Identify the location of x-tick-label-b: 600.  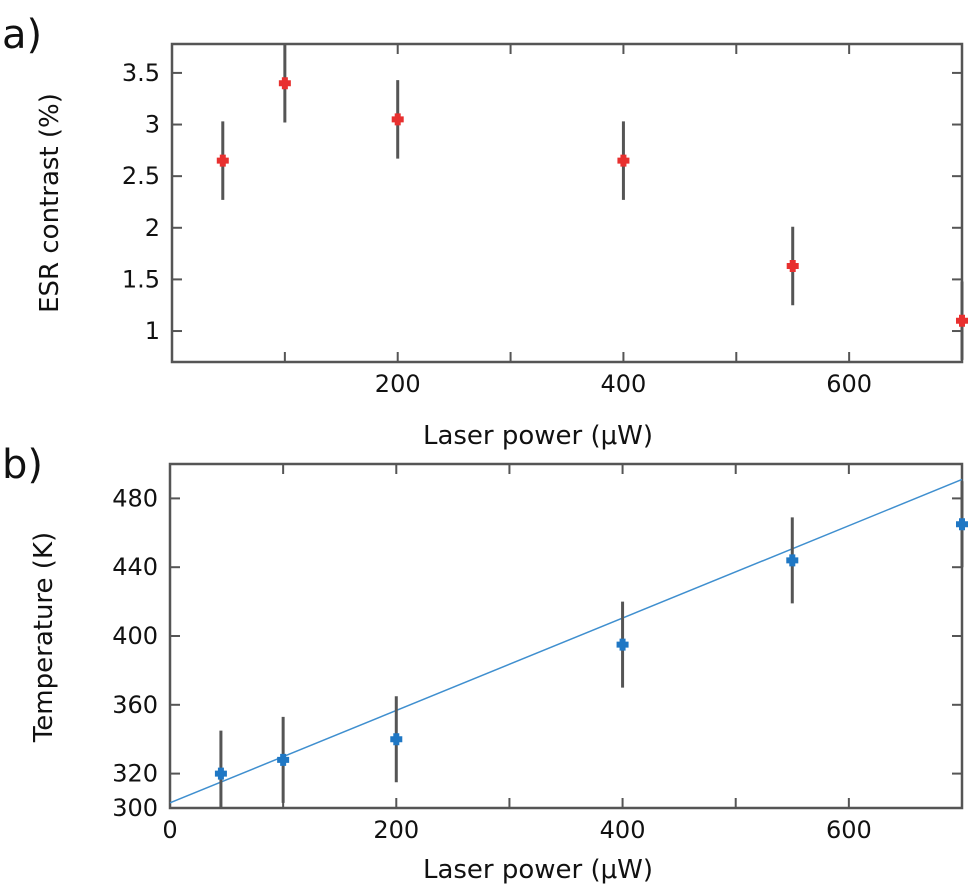
(849, 830).